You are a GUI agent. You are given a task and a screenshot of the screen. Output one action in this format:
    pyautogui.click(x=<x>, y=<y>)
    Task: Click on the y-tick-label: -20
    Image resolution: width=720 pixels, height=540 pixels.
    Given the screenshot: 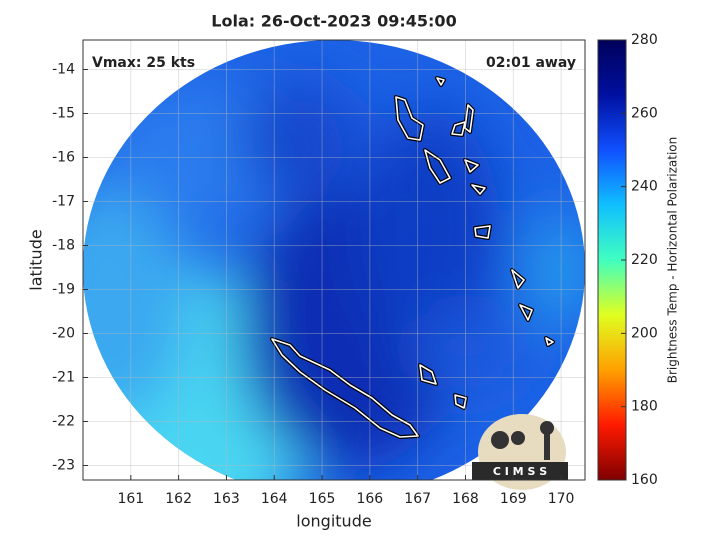 What is the action you would take?
    pyautogui.click(x=63, y=333)
    